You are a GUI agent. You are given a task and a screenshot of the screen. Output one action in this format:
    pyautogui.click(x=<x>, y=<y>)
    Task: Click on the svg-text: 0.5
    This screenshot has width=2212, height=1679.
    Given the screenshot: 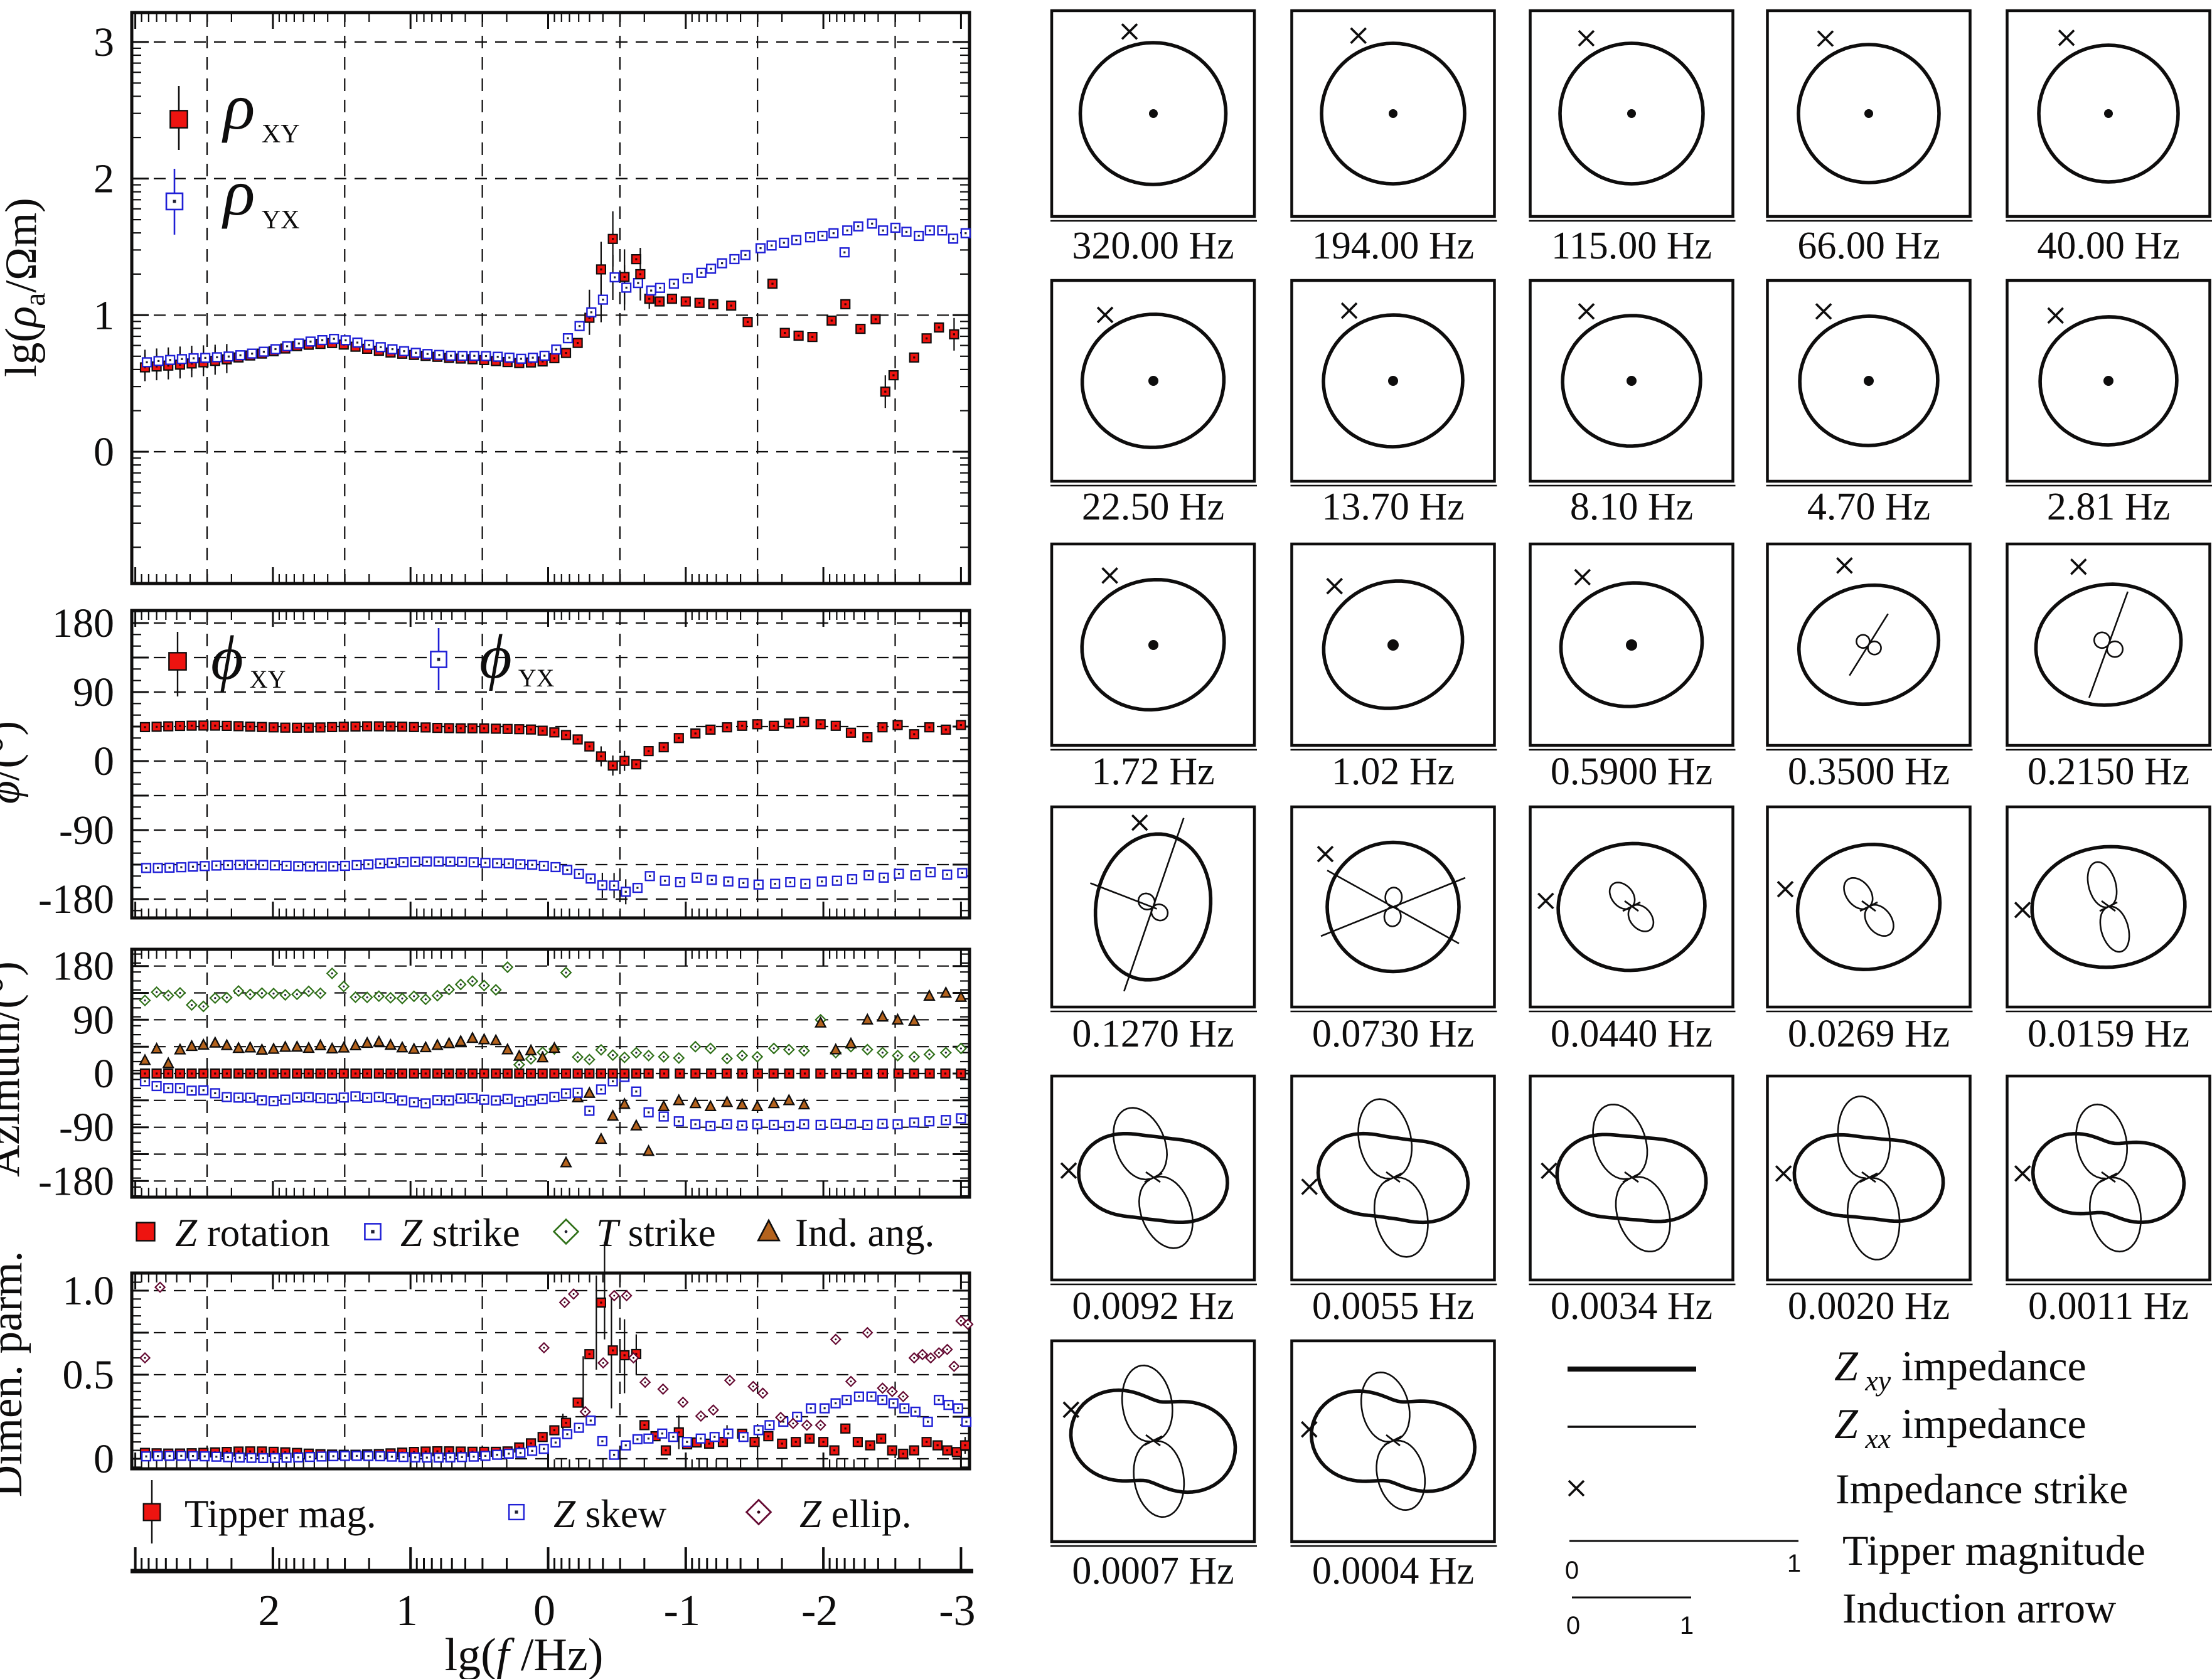 What is the action you would take?
    pyautogui.click(x=89, y=1375)
    